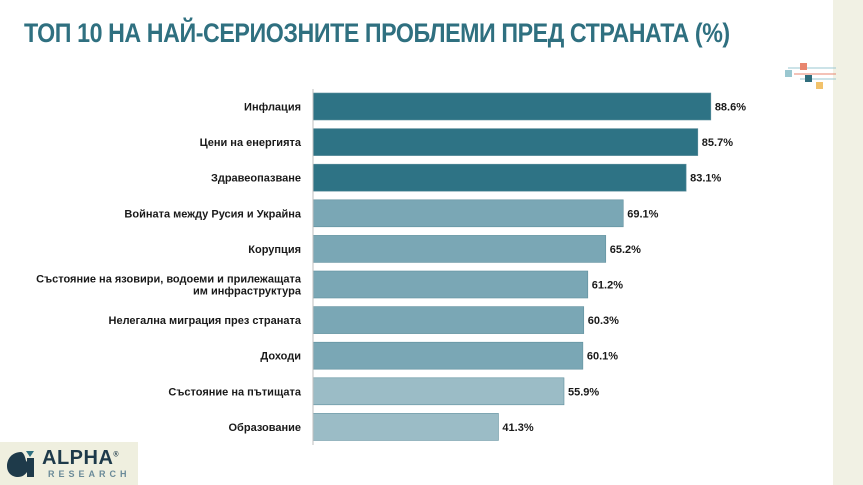  I want to click on right-decor-band, so click(848, 242).